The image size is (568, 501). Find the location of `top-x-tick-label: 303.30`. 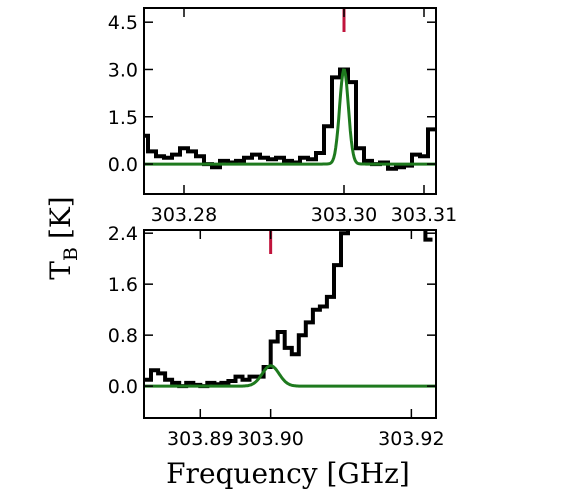

top-x-tick-label: 303.30 is located at coordinates (344, 215).